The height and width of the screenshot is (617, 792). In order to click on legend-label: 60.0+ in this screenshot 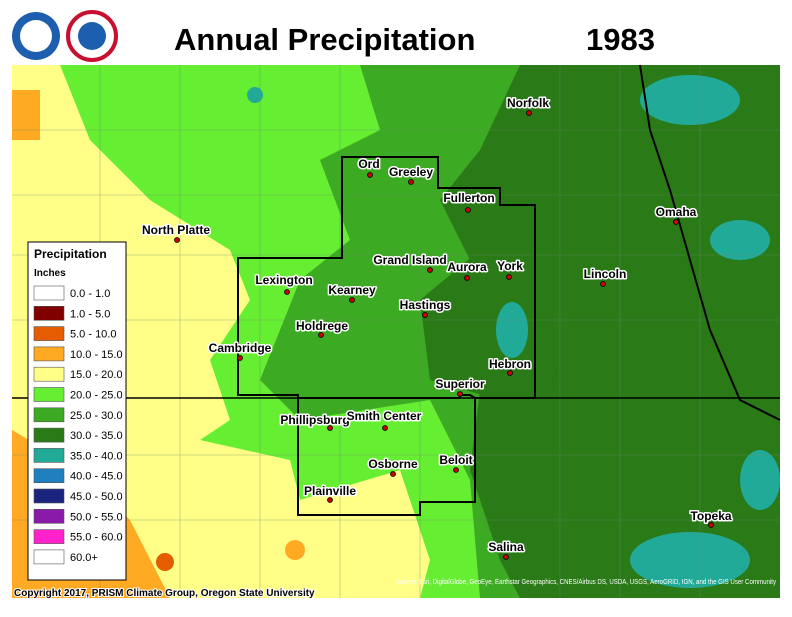, I will do `click(84, 558)`.